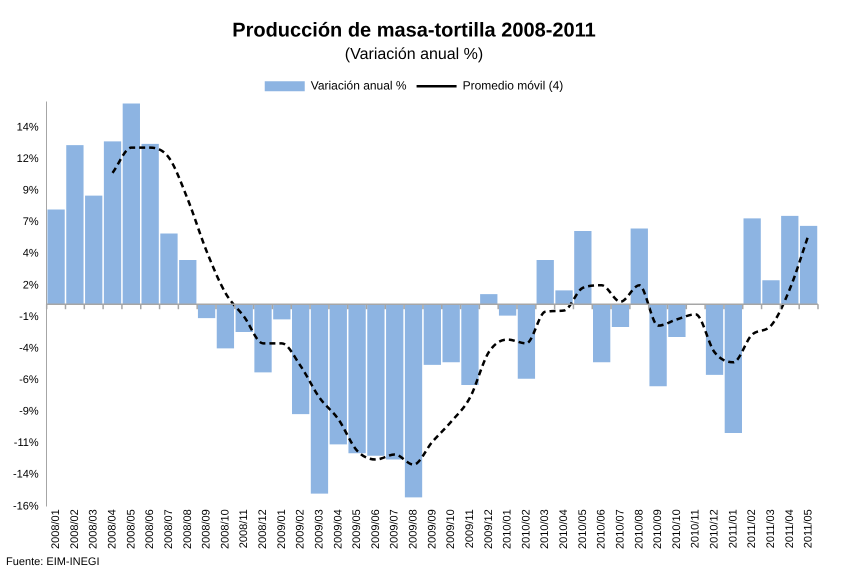  Describe the element at coordinates (582, 529) in the screenshot. I see `x-tick-label: 2010/05` at that location.